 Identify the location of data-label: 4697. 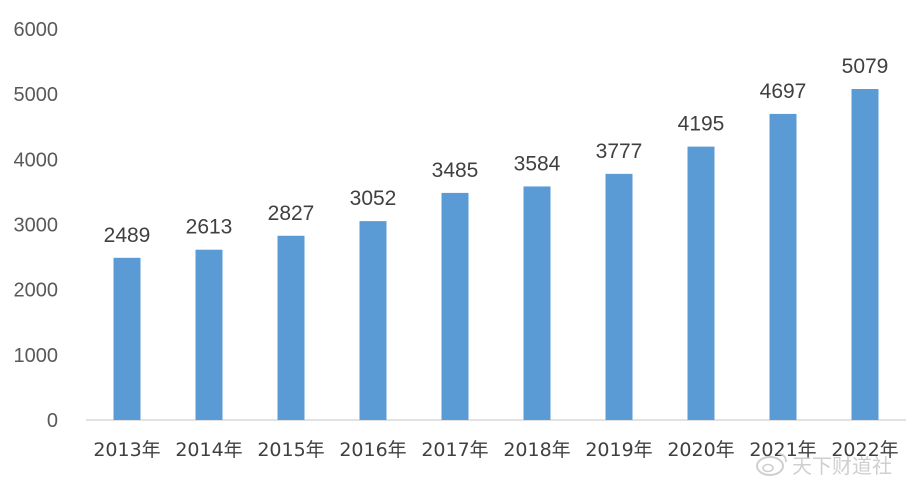
(783, 91).